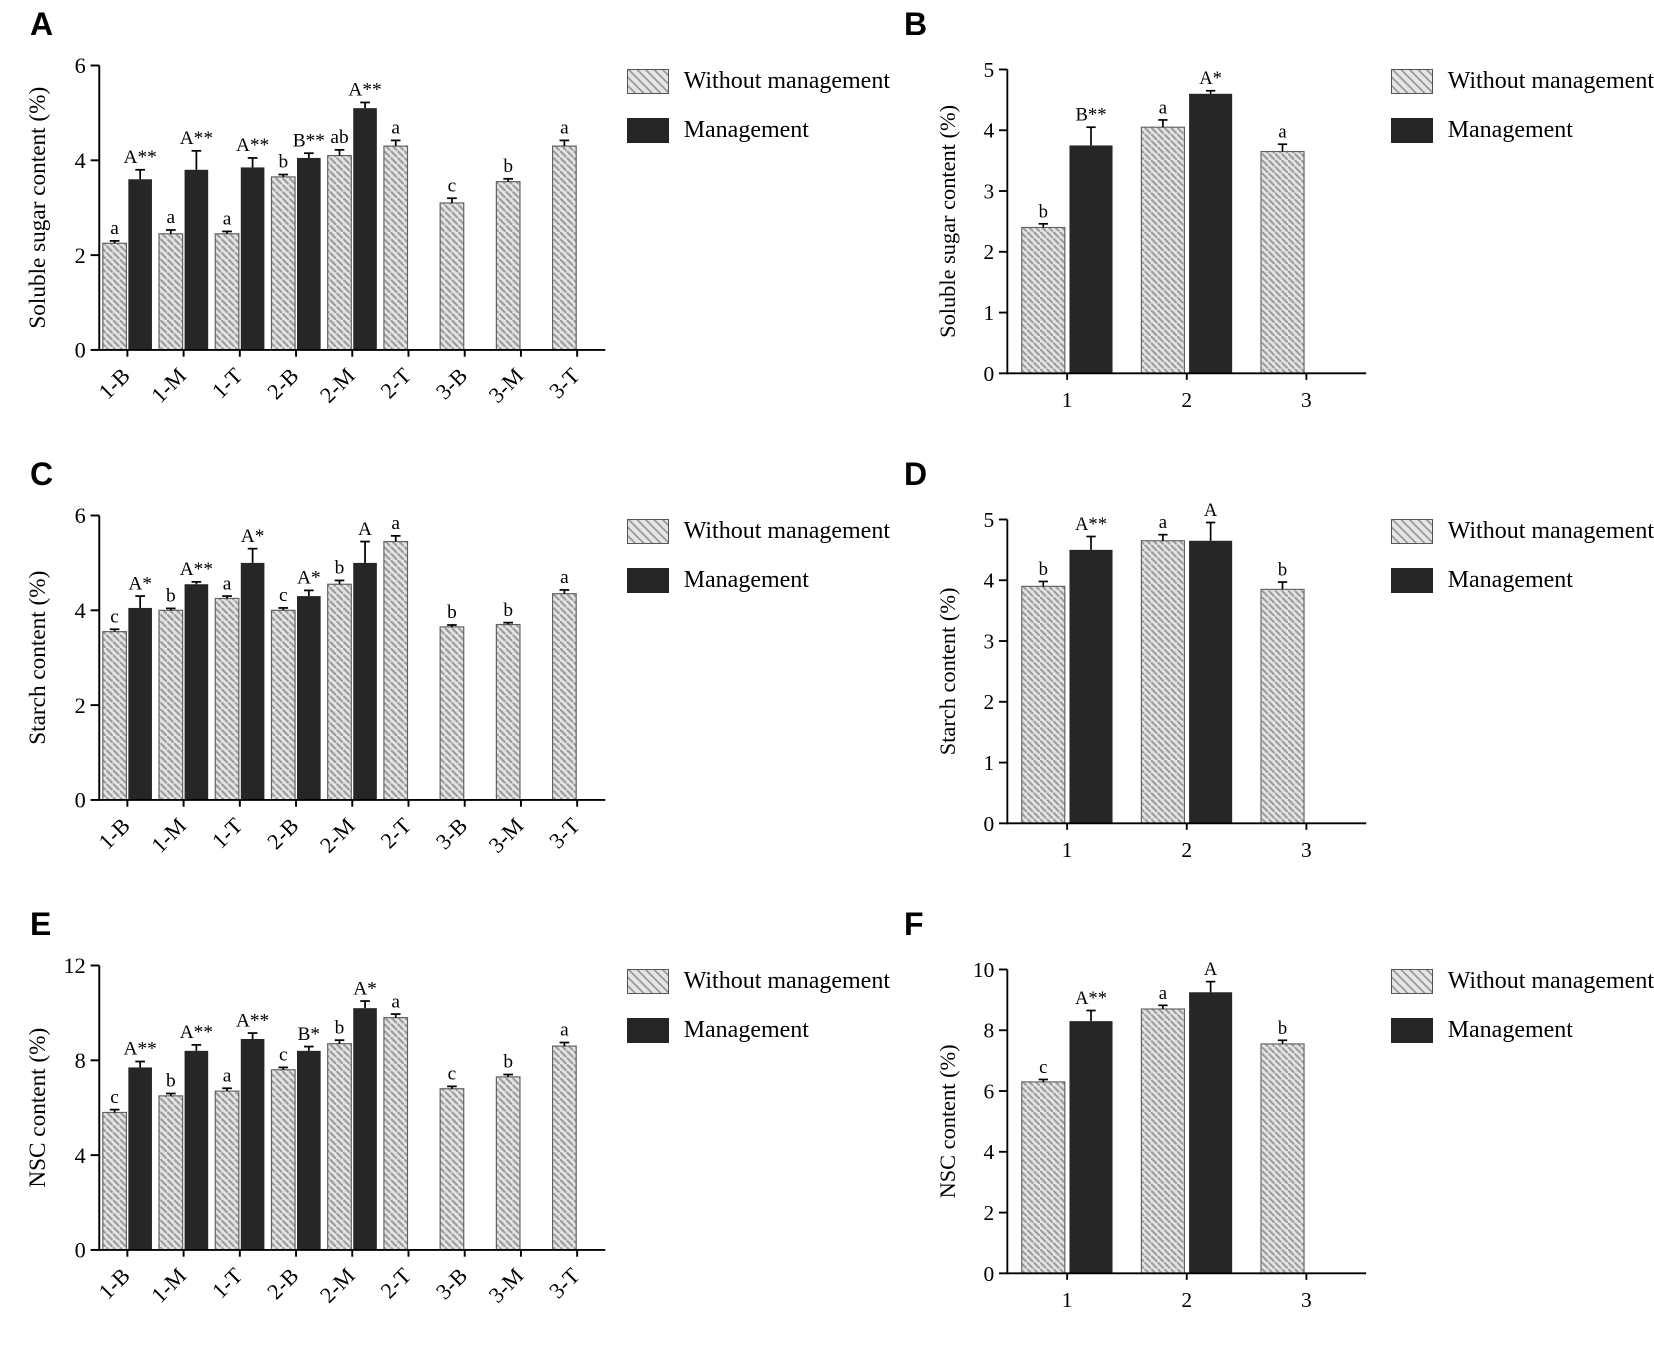 The width and height of the screenshot is (1654, 1349). I want to click on panel-label-f: F, so click(914, 924).